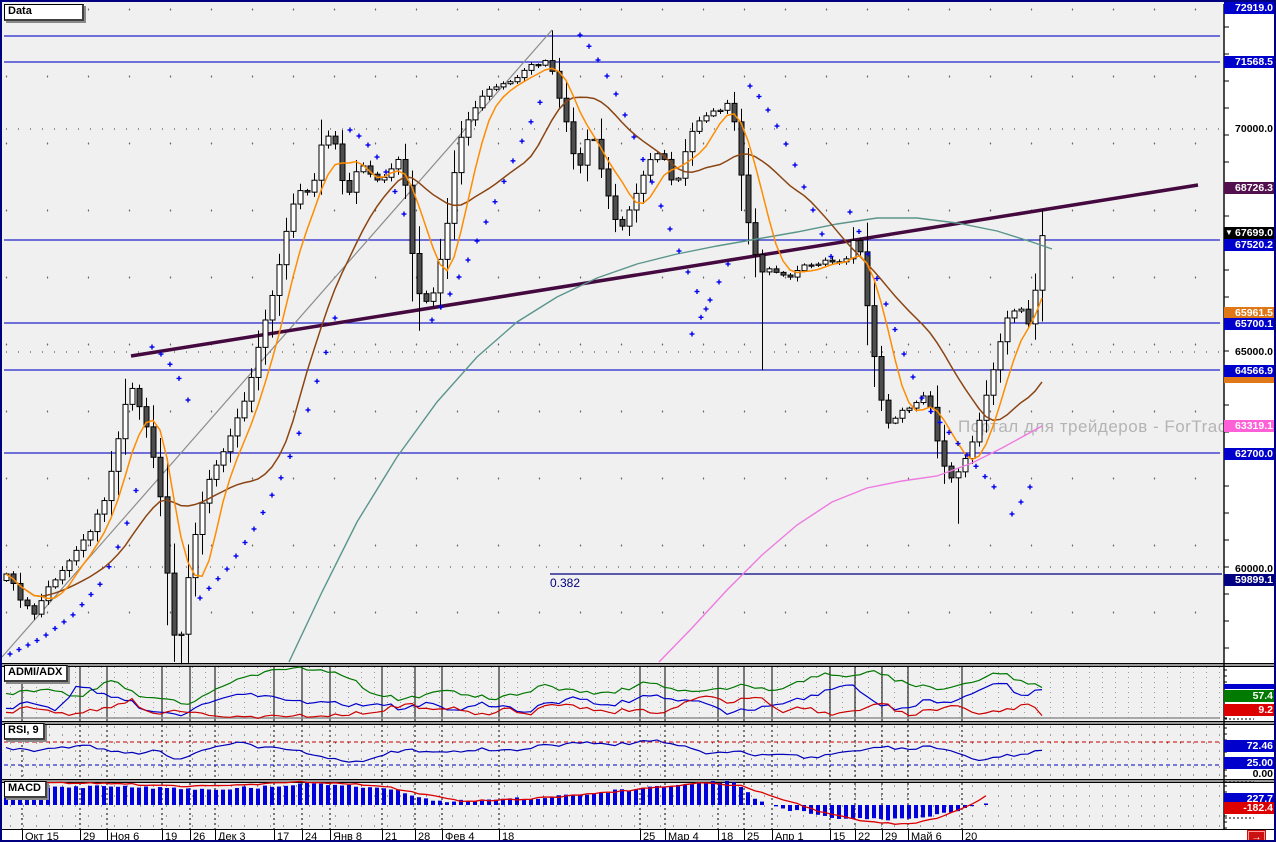 The height and width of the screenshot is (842, 1276). Describe the element at coordinates (348, 836) in the screenshot. I see `date-label: Янв 8` at that location.